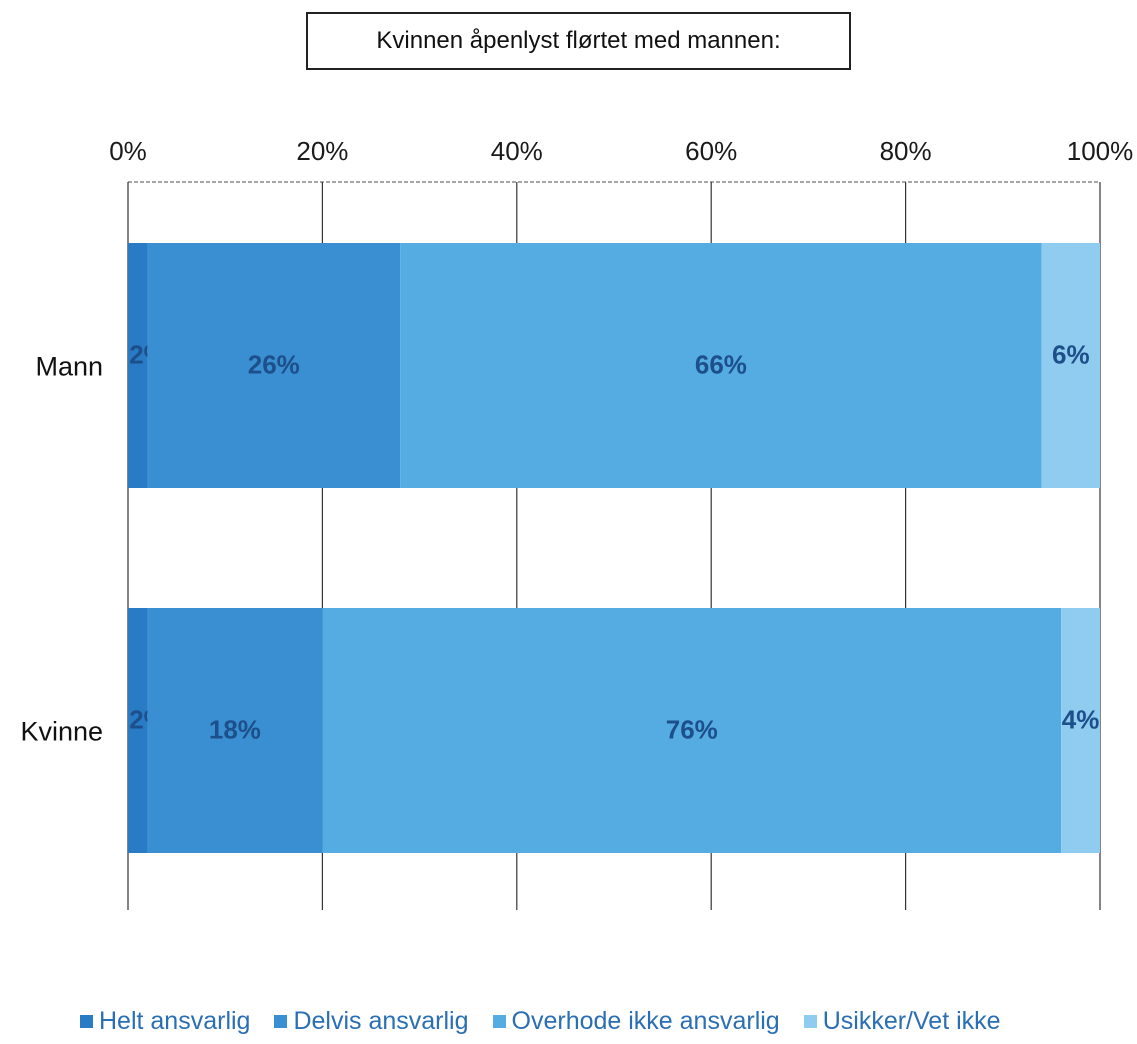 The height and width of the screenshot is (1044, 1137). What do you see at coordinates (517, 151) in the screenshot?
I see `x-tick-label: 40%` at bounding box center [517, 151].